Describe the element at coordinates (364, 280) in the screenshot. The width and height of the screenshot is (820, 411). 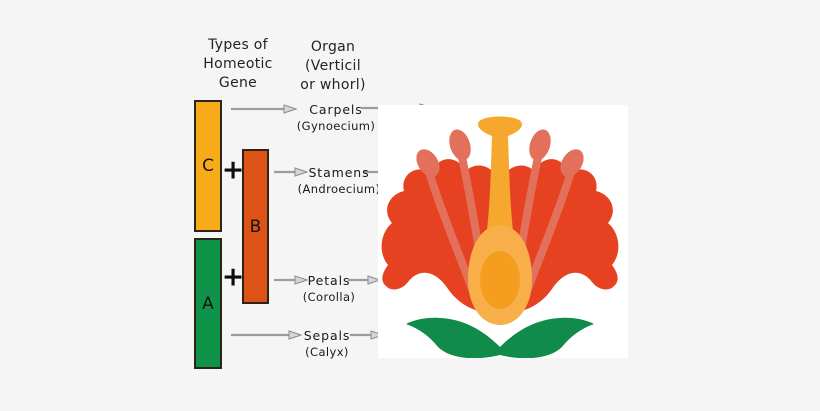
I see `petals-arrow-to-flower` at that location.